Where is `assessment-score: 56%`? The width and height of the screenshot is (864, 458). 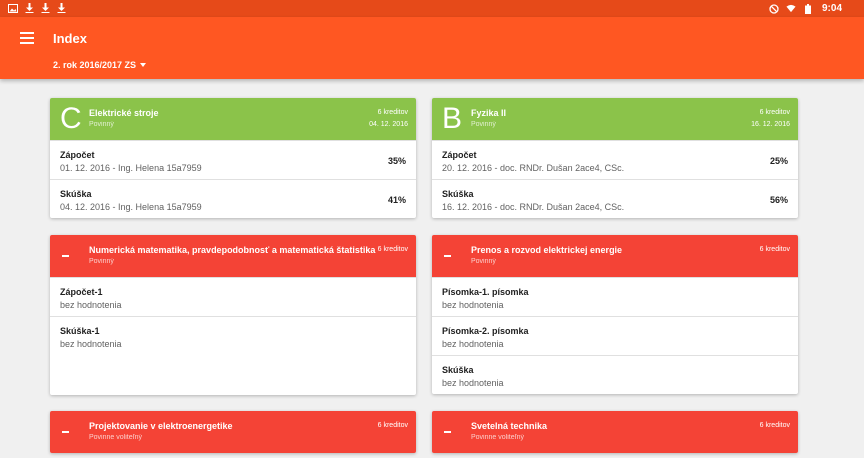 assessment-score: 56% is located at coordinates (778, 200).